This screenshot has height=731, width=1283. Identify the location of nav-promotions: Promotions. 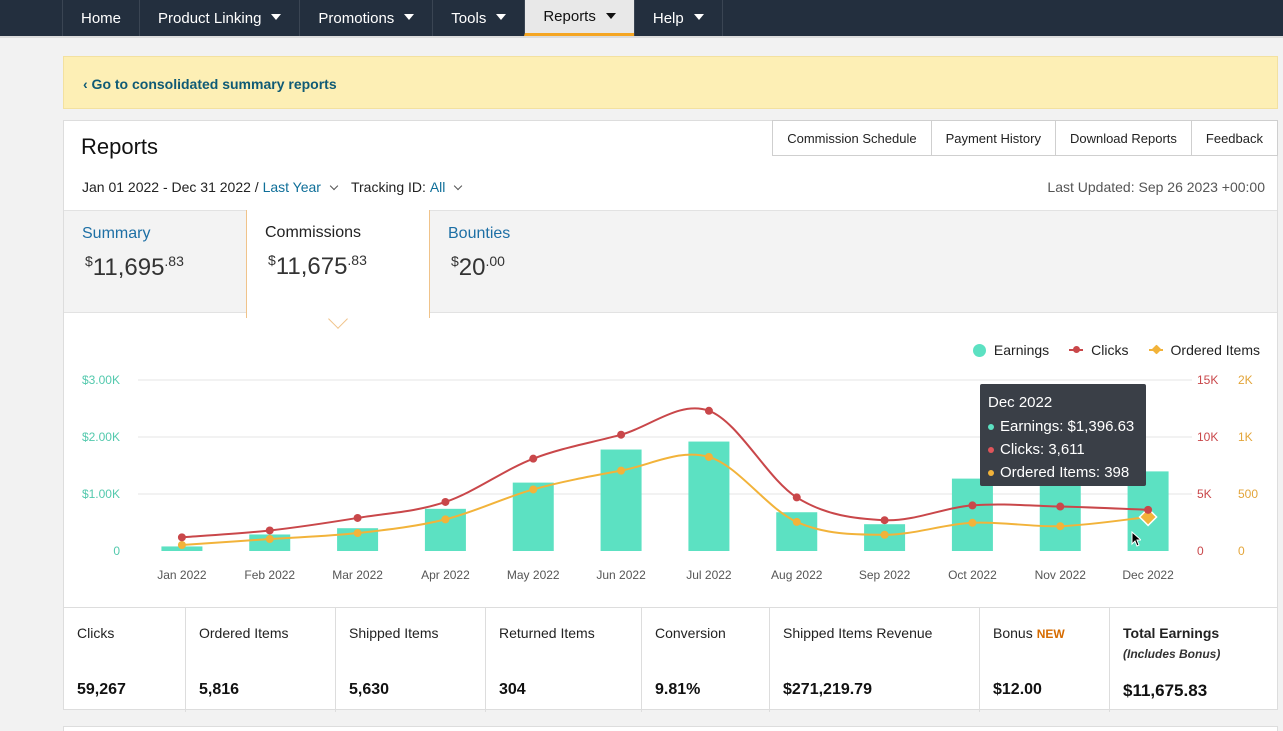
(365, 18).